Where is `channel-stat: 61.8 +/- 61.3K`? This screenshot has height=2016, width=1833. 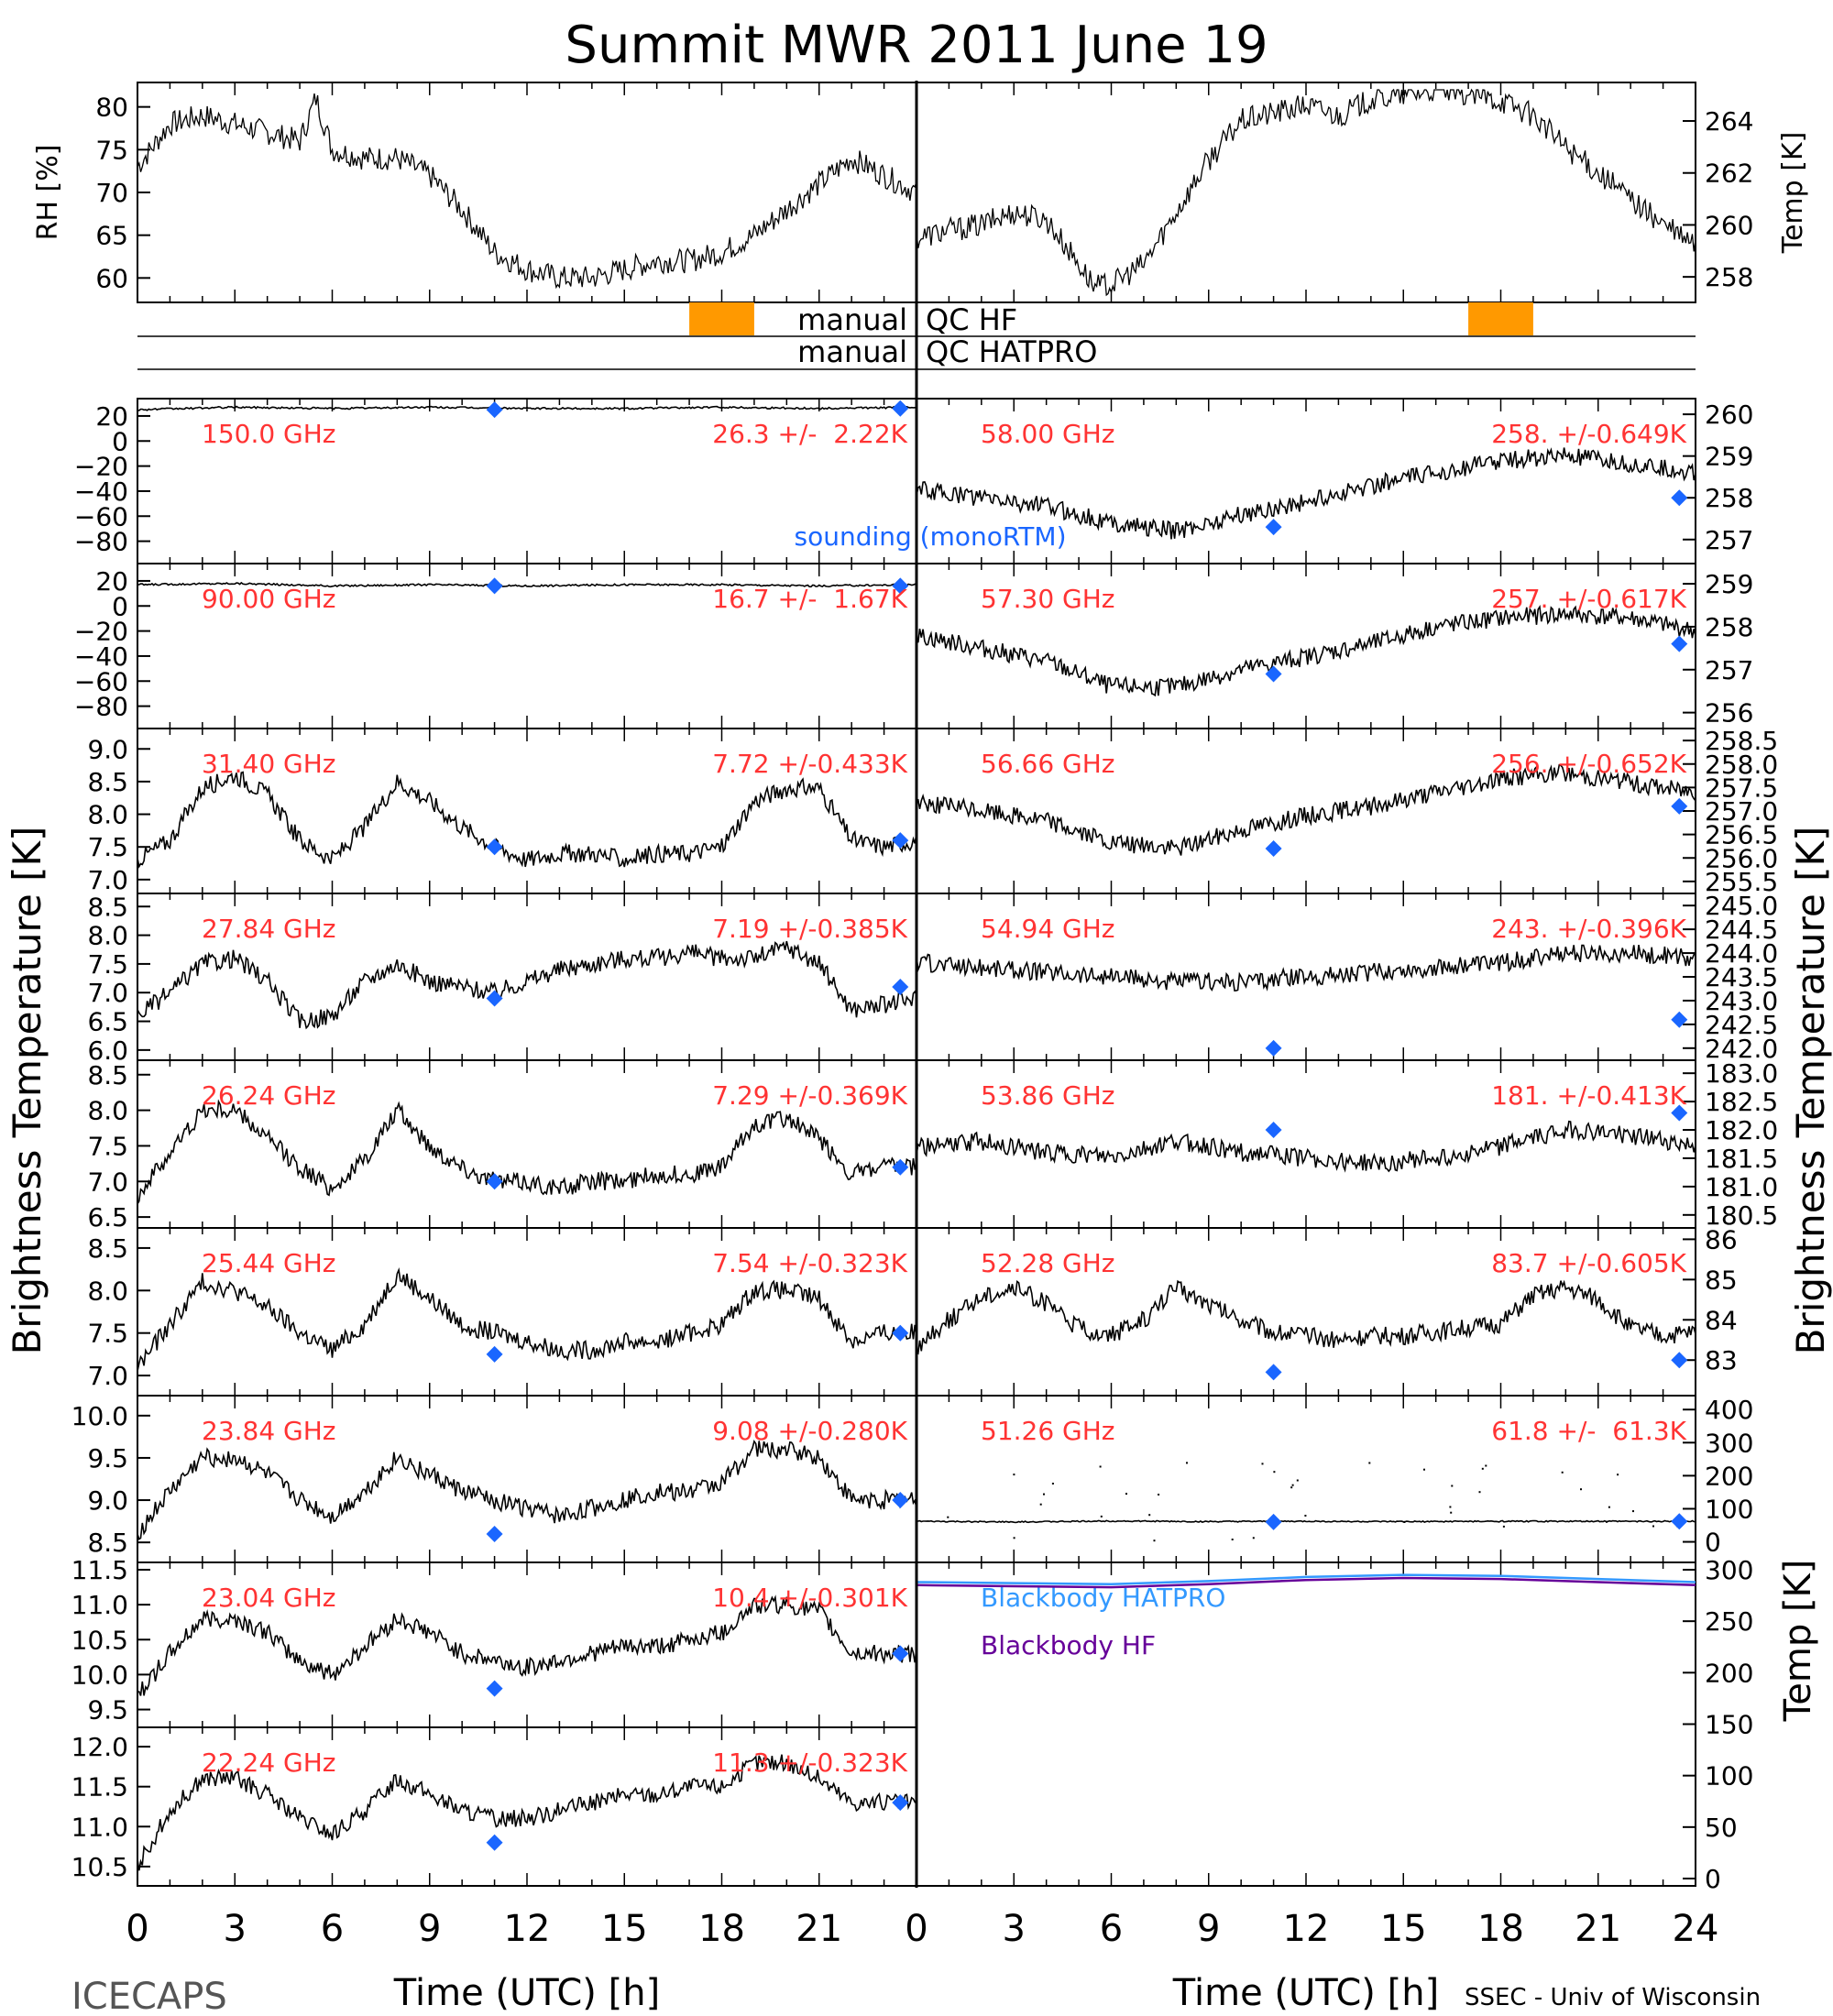 channel-stat: 61.8 +/- 61.3K is located at coordinates (1588, 1431).